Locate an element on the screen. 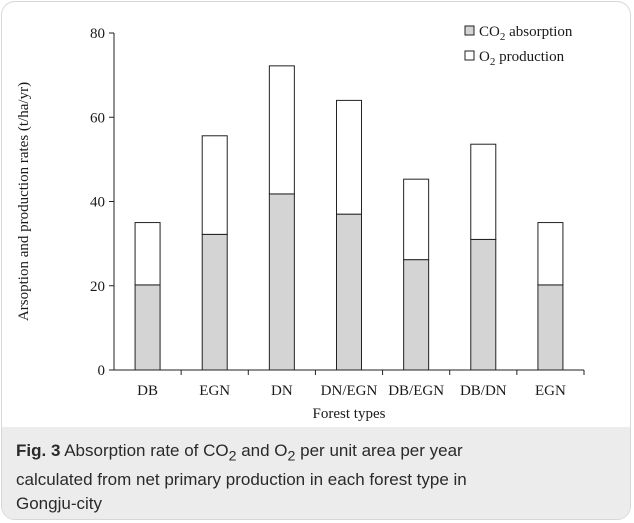 Image resolution: width=634 pixels, height=523 pixels. figure-label: Fig. 3 is located at coordinates (38, 450).